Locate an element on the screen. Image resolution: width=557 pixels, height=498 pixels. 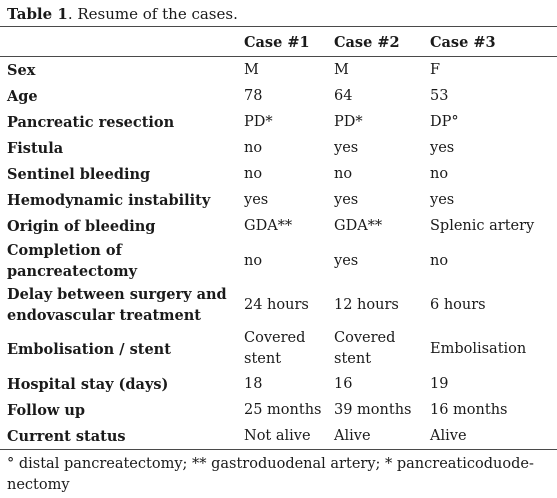
row-label: Origin of bleeding is located at coordinates (81, 226).